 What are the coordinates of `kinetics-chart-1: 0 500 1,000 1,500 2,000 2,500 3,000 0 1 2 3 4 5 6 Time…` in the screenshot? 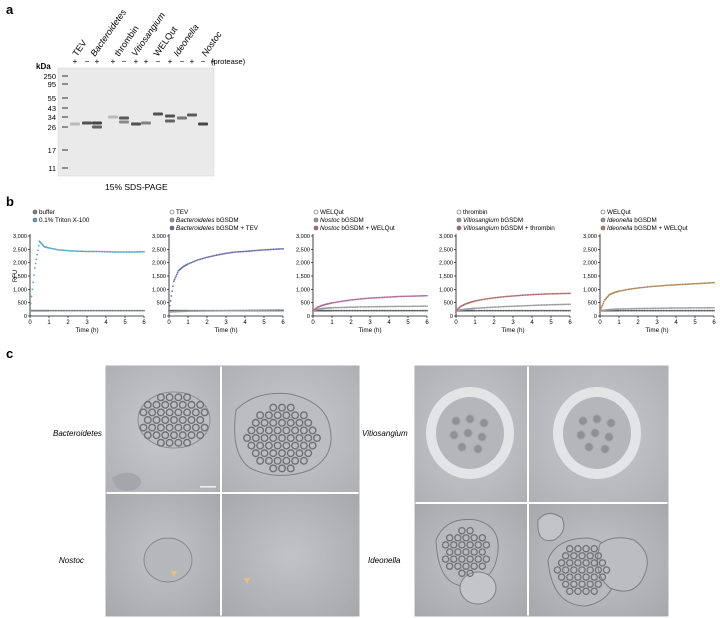 It's located at (79, 271).